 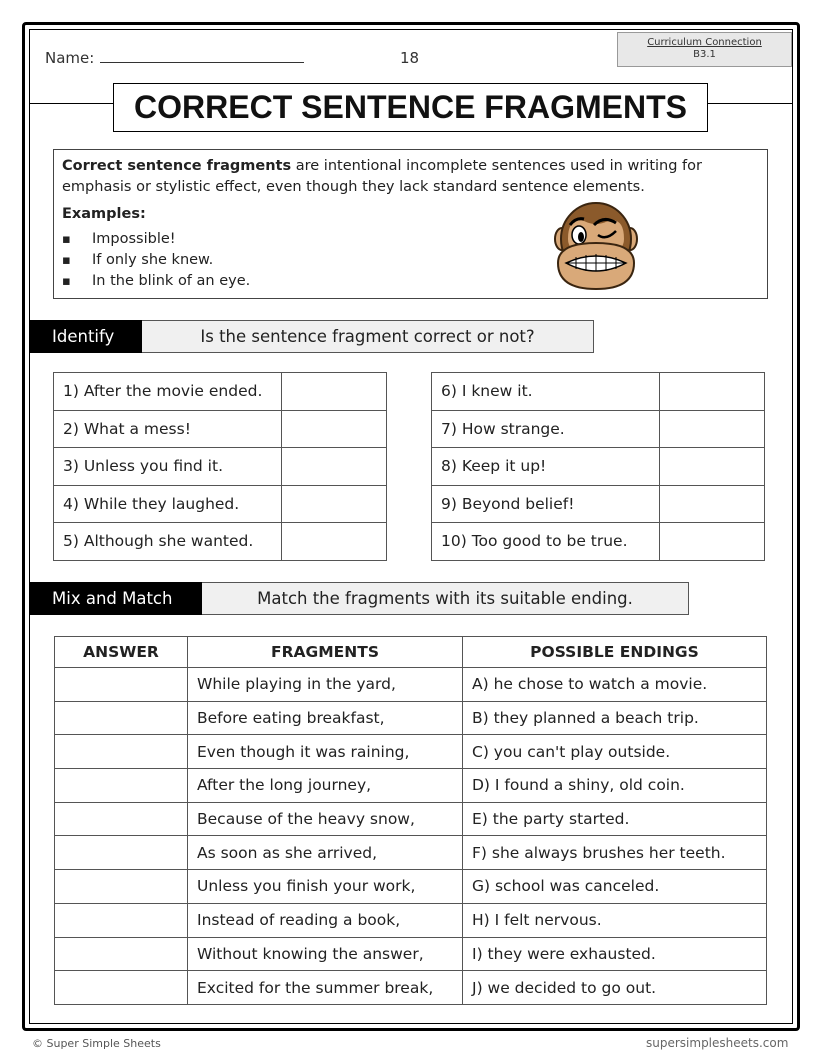 I want to click on page-title: CORRECT SENTENCE FRAGMENTS, so click(x=410, y=107).